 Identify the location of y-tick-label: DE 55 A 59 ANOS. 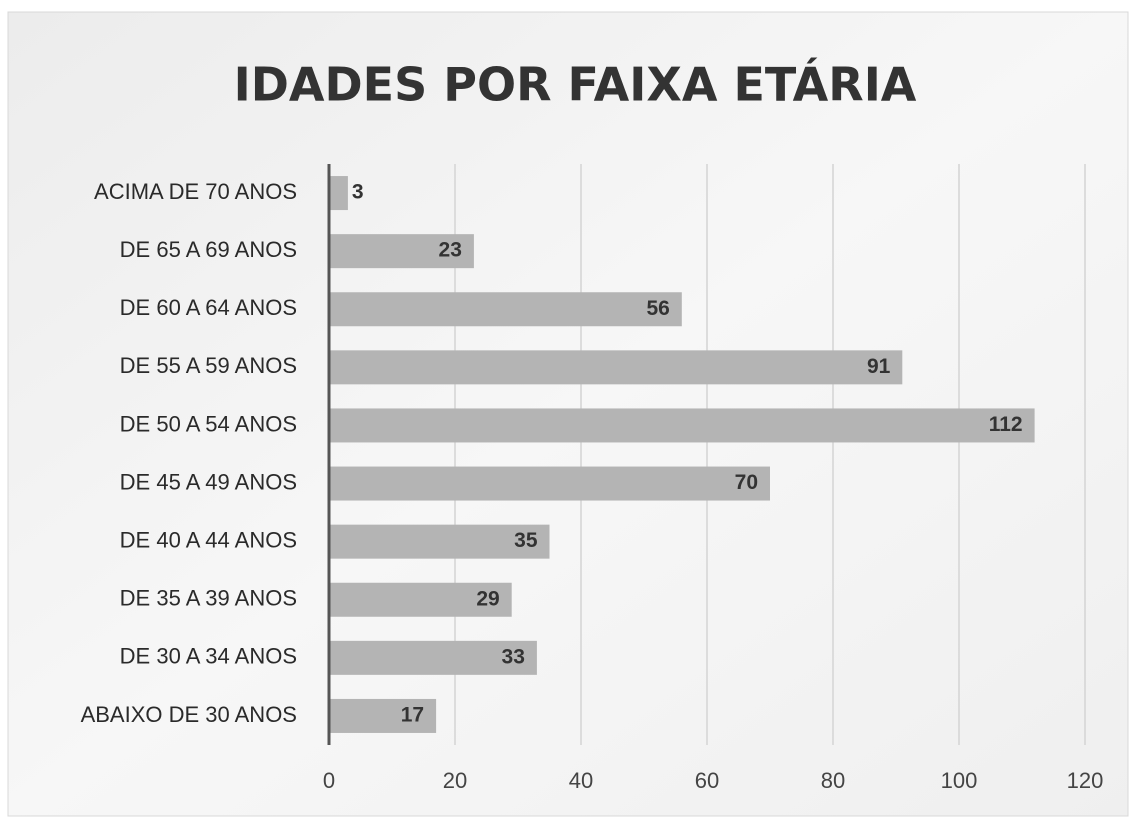
(208, 365).